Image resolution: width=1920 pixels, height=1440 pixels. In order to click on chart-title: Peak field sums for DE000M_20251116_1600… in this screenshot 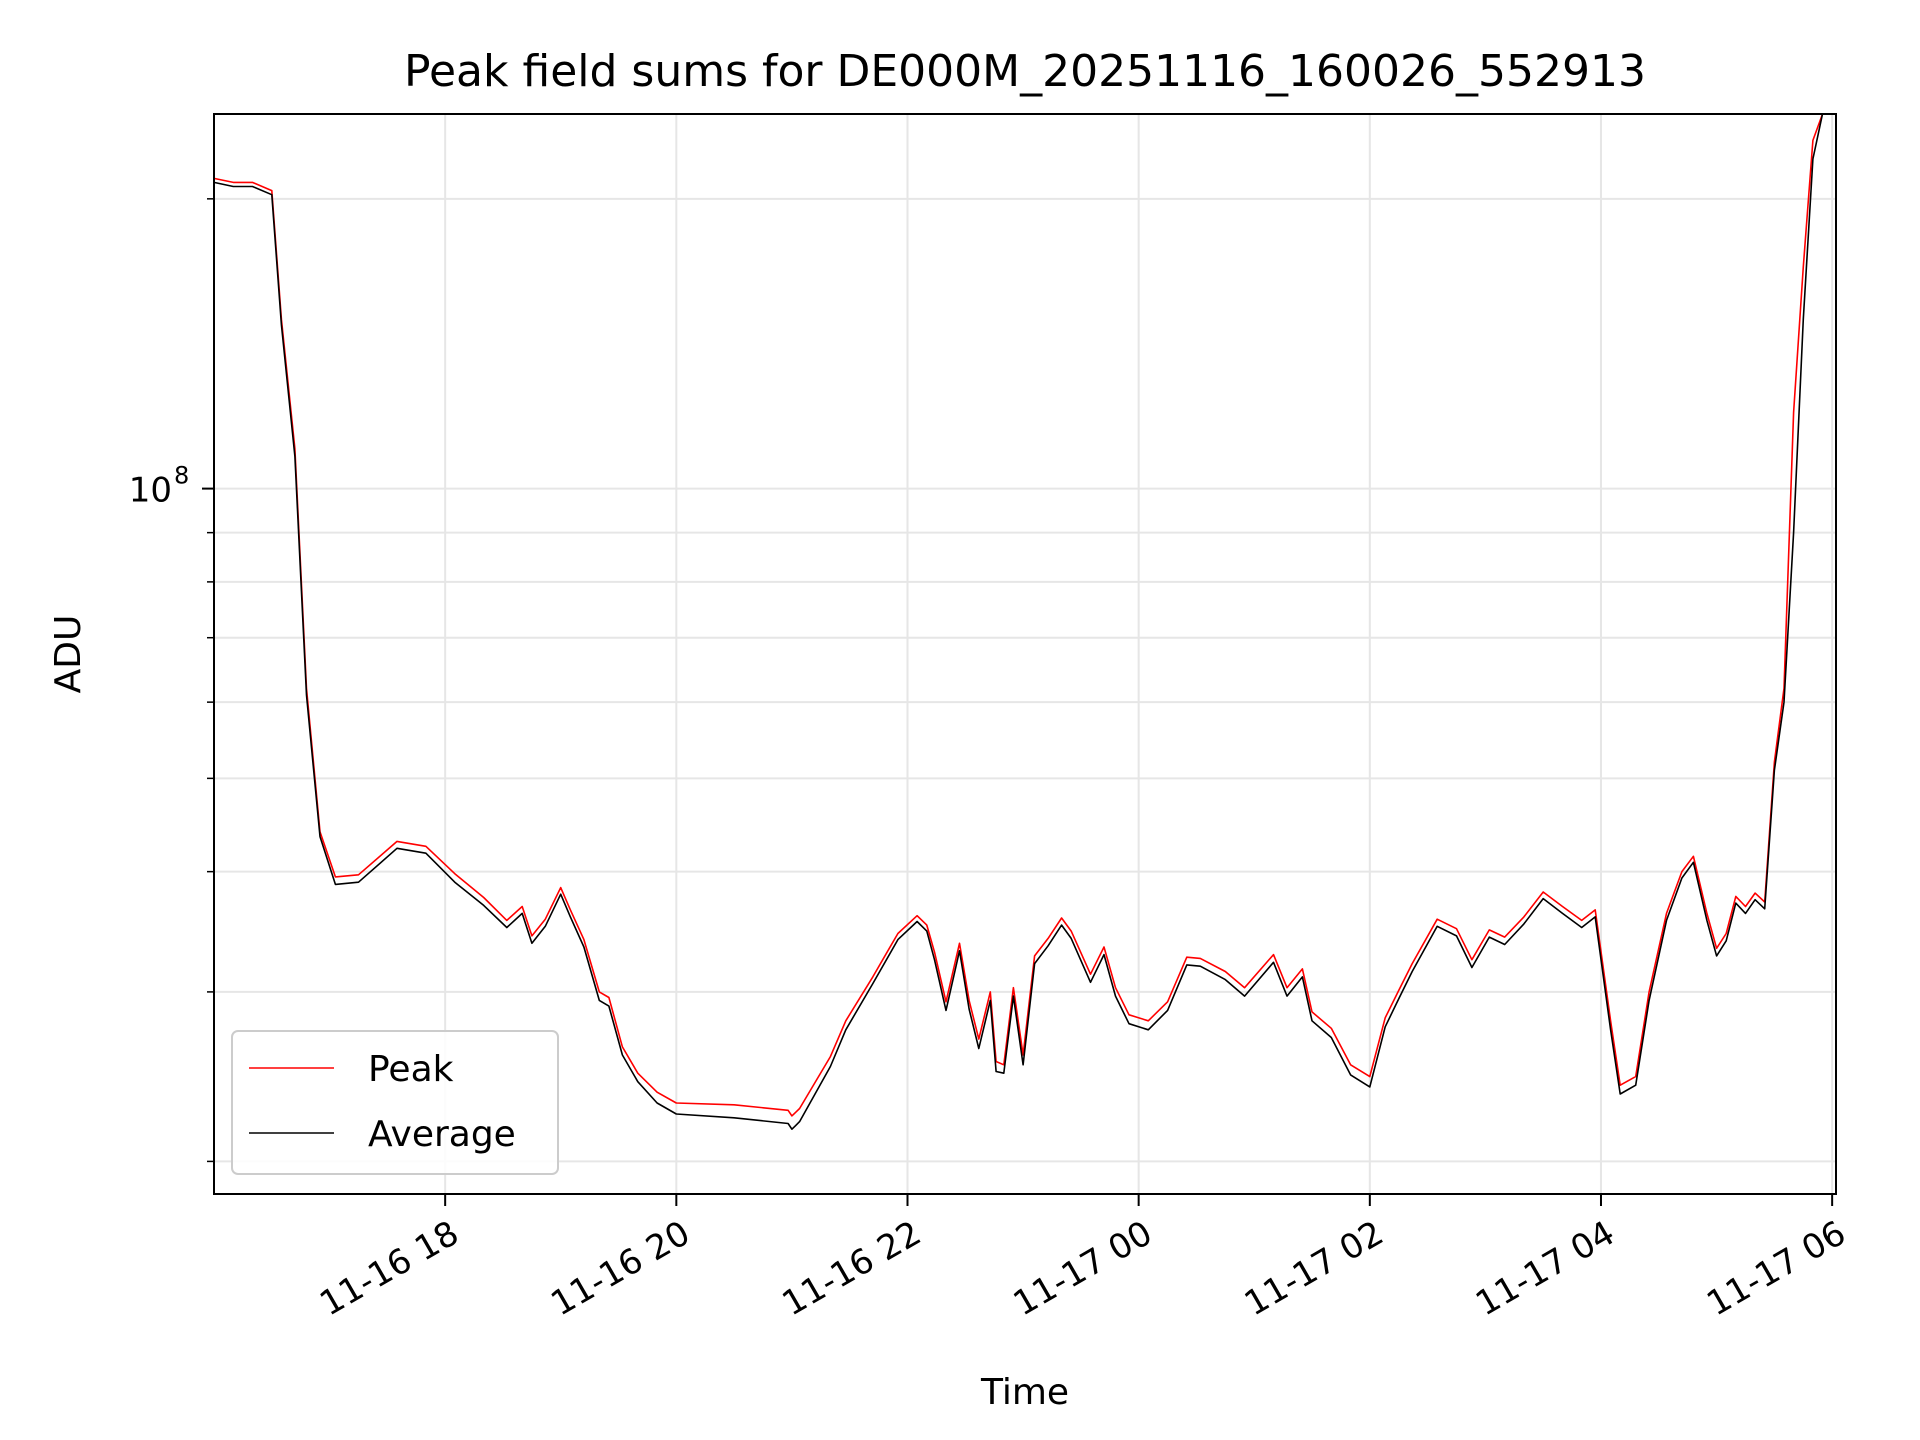, I will do `click(1025, 71)`.